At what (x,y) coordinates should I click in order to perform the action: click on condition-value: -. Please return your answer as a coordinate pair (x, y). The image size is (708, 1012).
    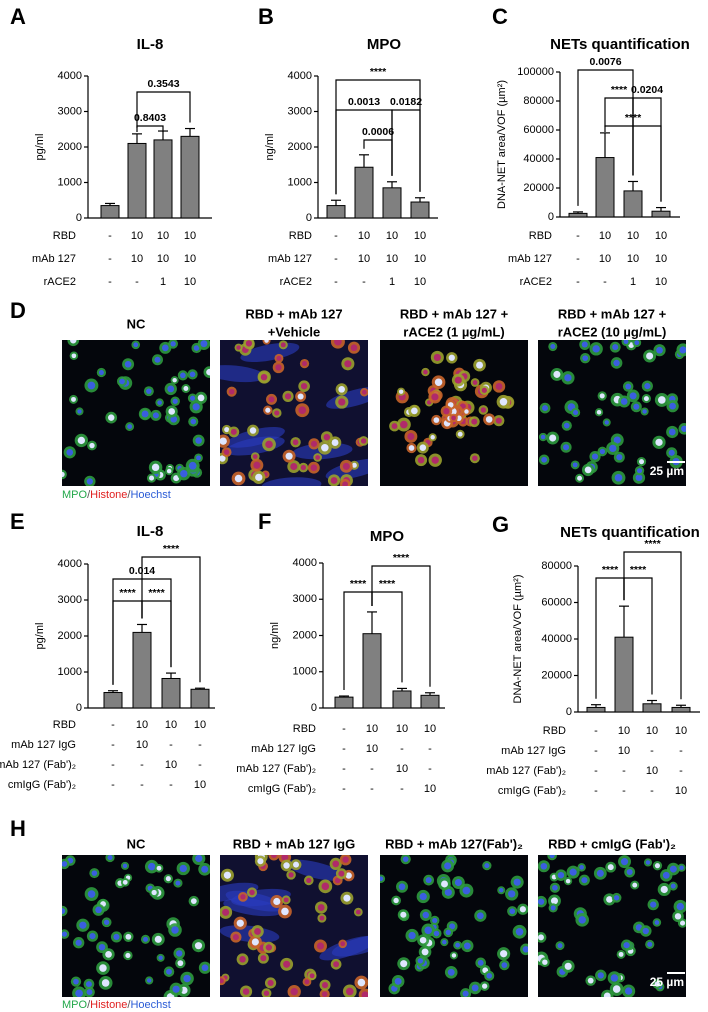
    Looking at the image, I should click on (624, 791).